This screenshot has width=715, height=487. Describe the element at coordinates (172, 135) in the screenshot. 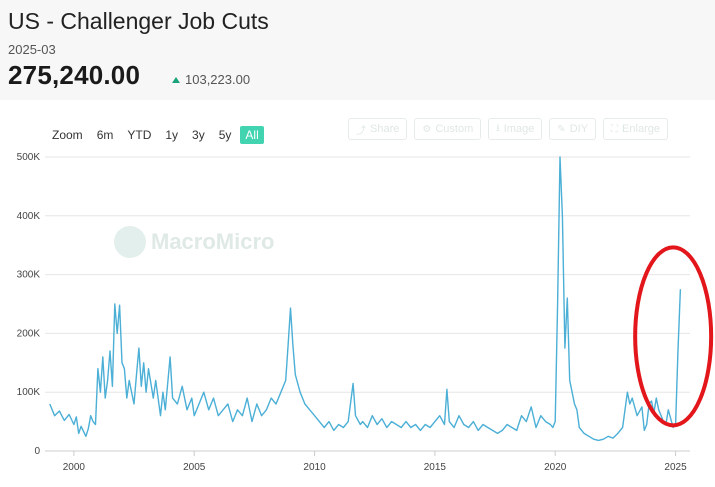

I see `range-1y-button: 1y` at that location.